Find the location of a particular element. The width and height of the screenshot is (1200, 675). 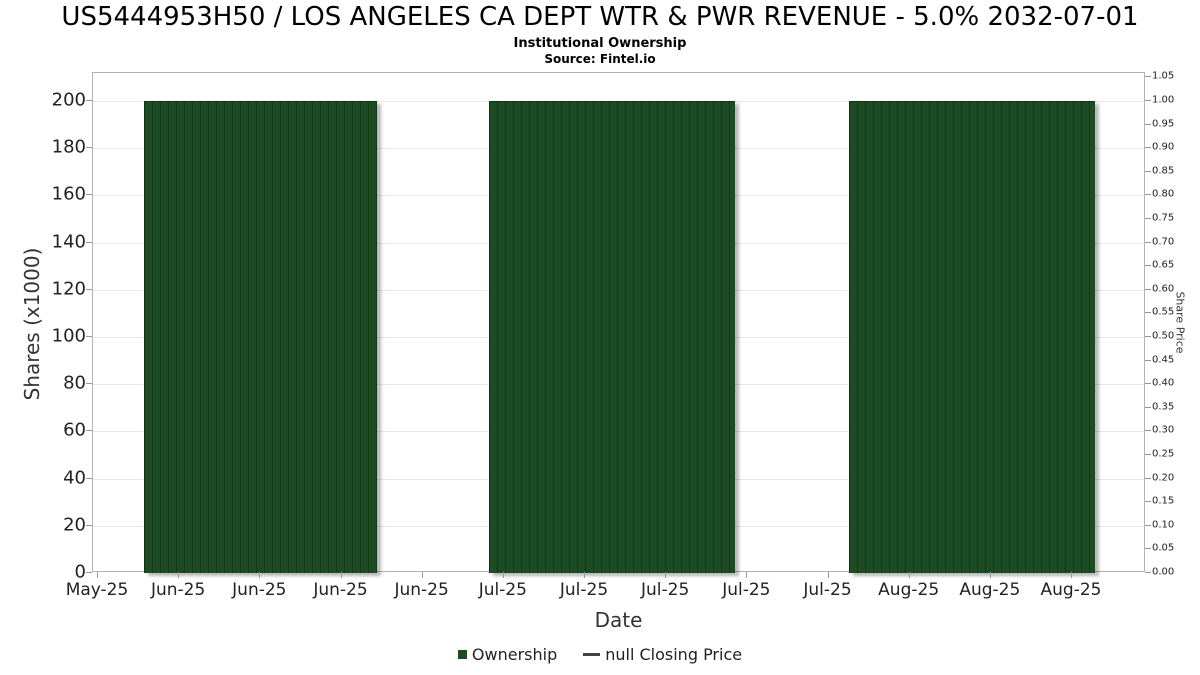

y-left-tick-label: 80 is located at coordinates (74, 383).